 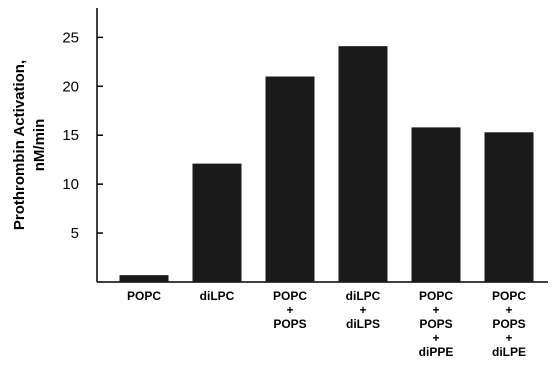 I want to click on y-axis-ticks: 5 10 15 20 25, so click(x=82, y=135).